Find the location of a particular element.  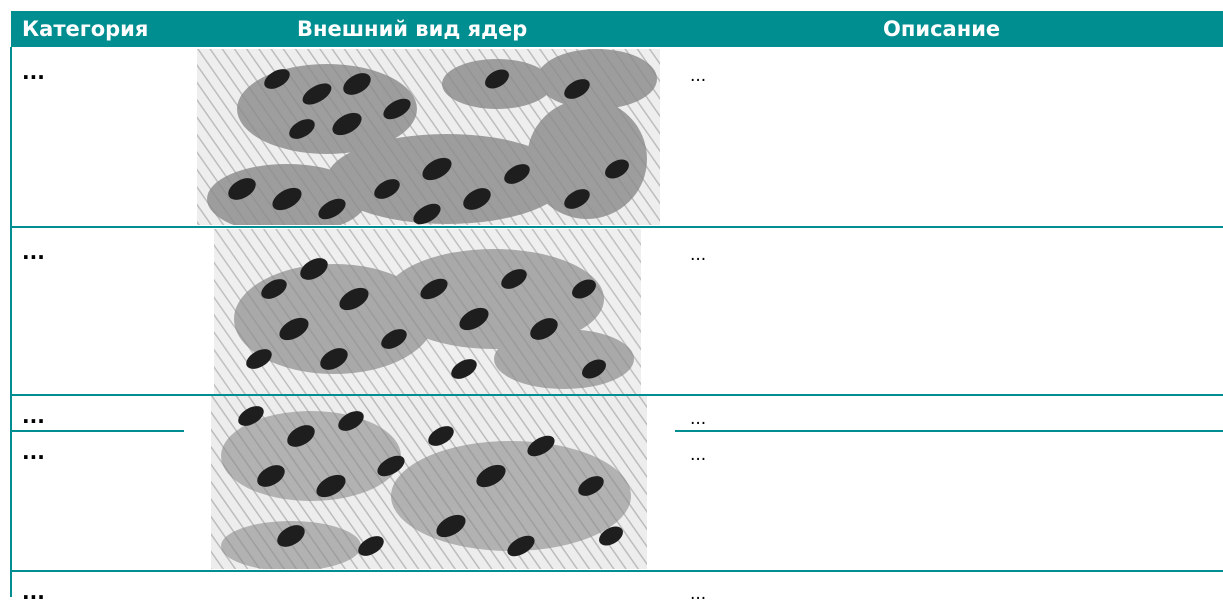

table-left-border is located at coordinates (11, 322).